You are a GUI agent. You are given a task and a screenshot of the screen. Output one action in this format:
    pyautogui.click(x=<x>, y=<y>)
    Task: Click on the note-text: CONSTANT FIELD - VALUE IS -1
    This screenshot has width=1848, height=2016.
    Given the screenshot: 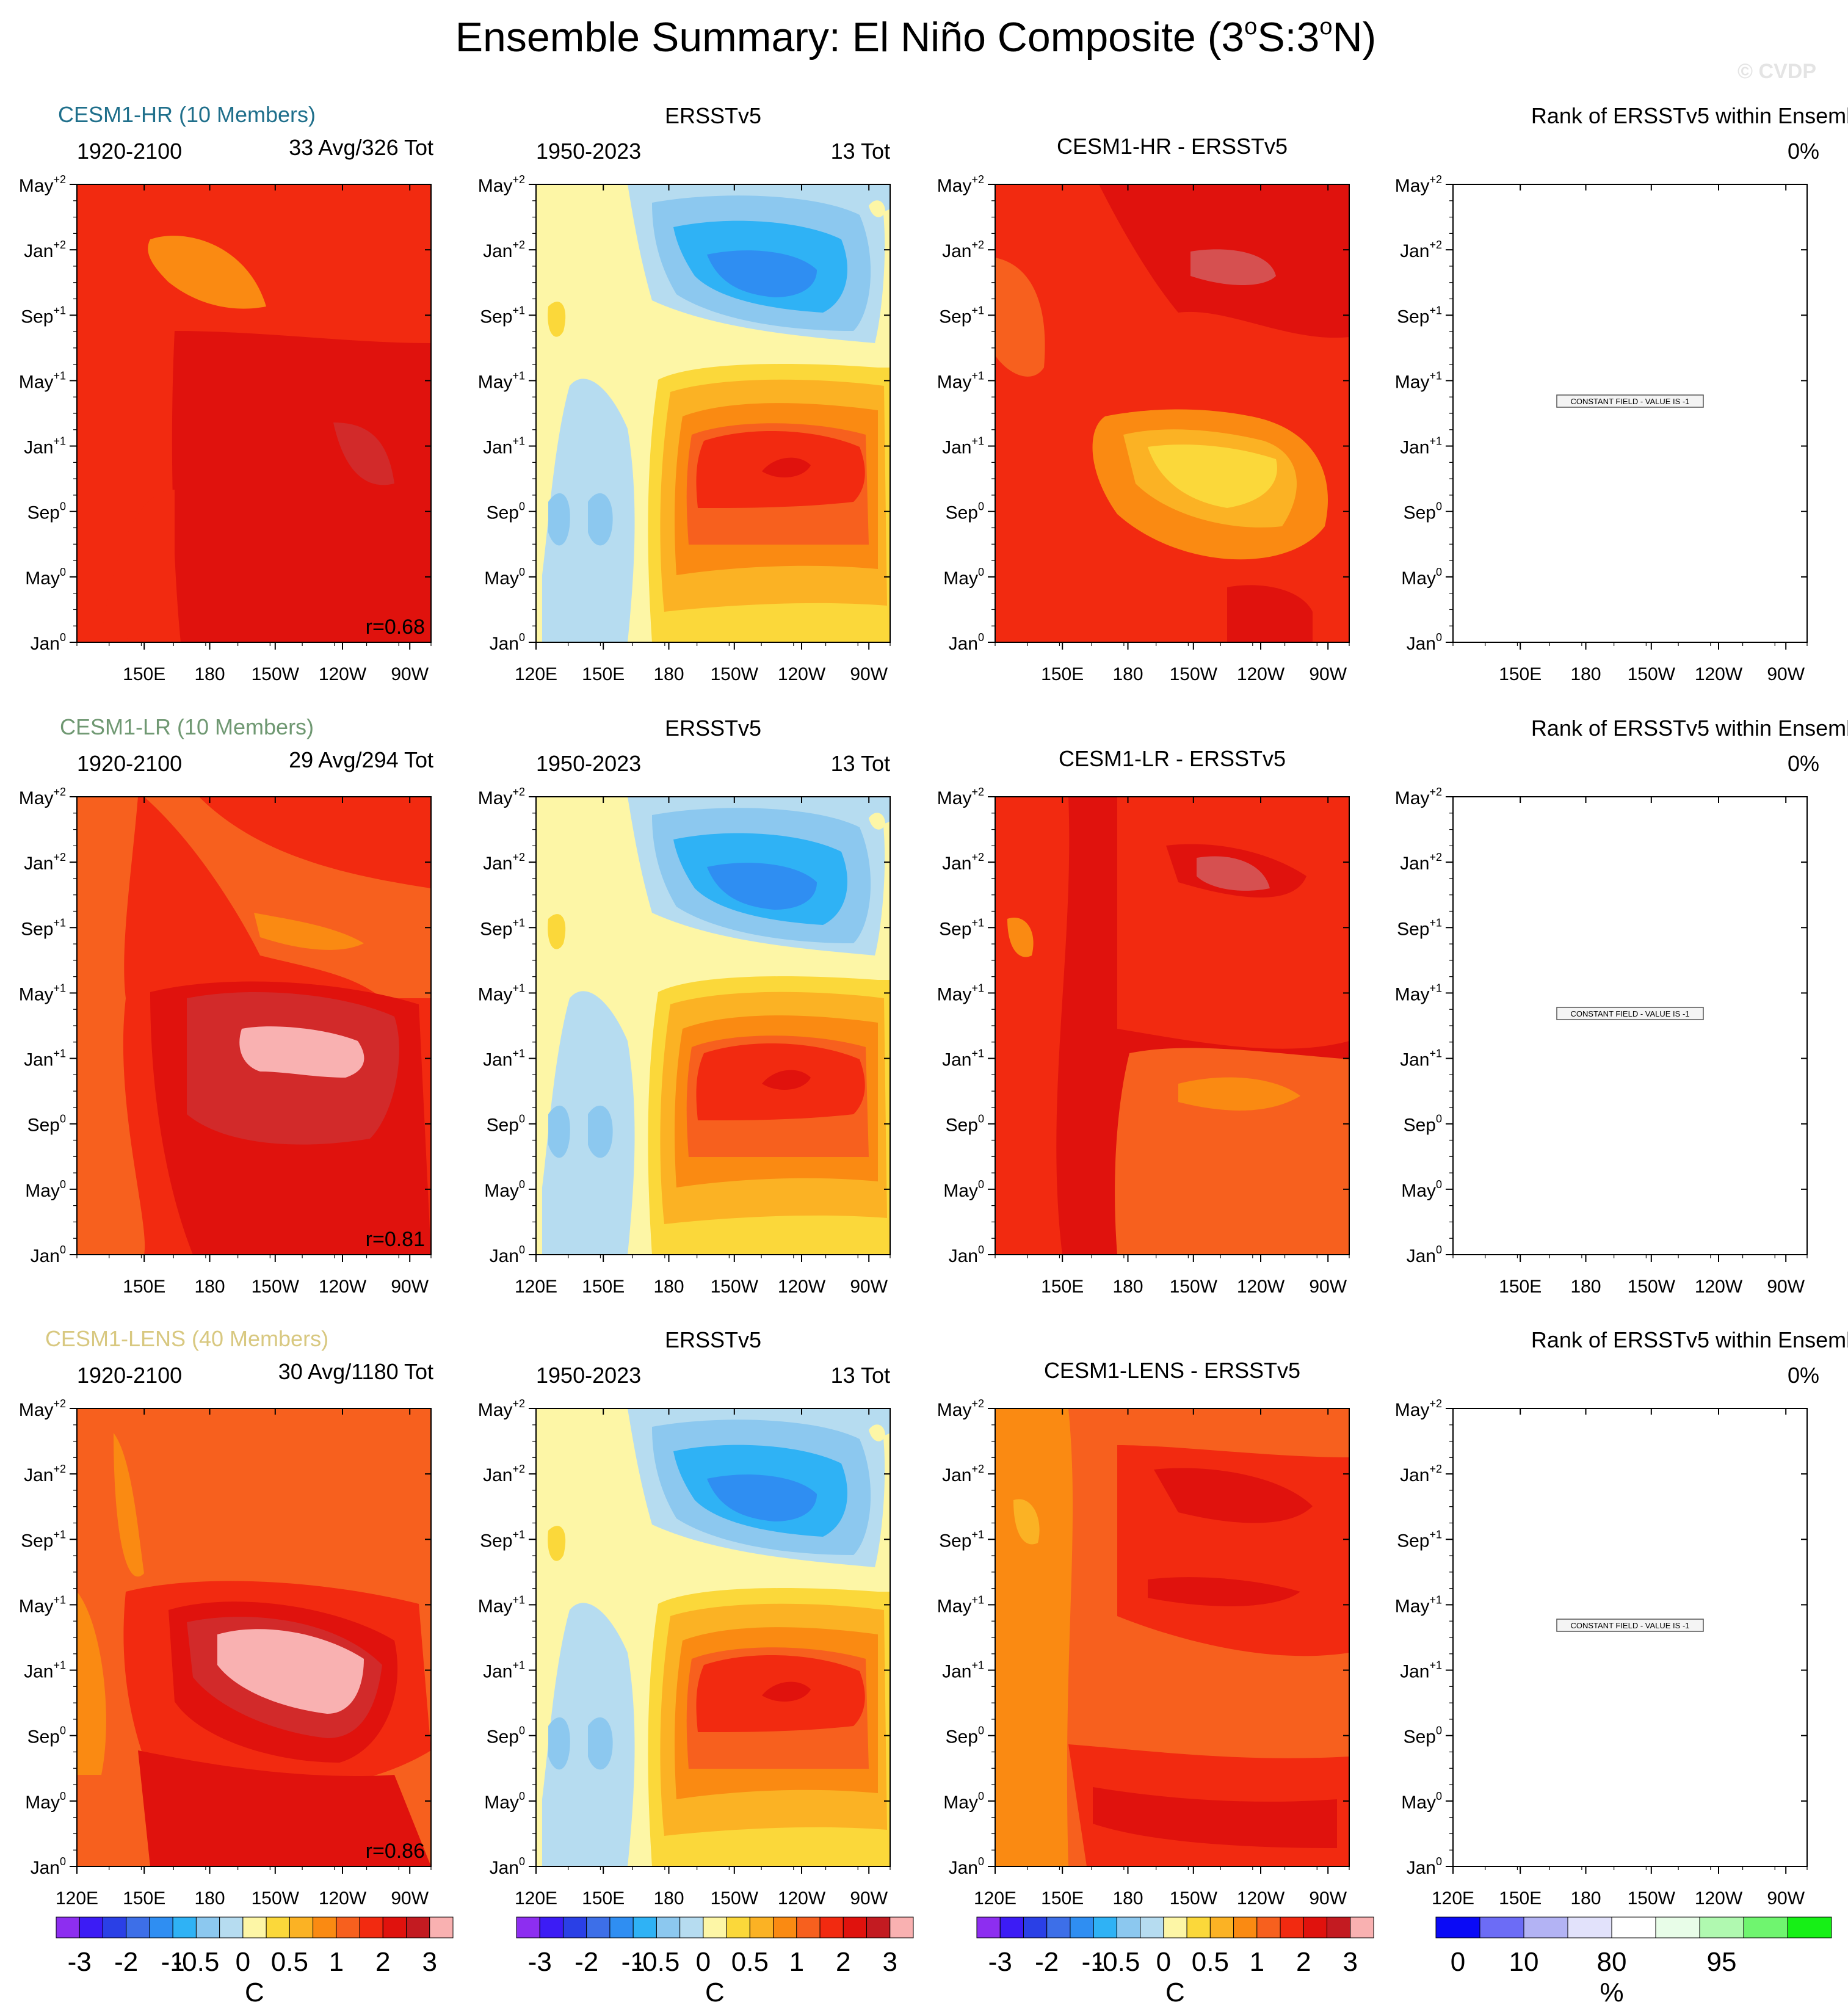 What is the action you would take?
    pyautogui.click(x=1629, y=401)
    